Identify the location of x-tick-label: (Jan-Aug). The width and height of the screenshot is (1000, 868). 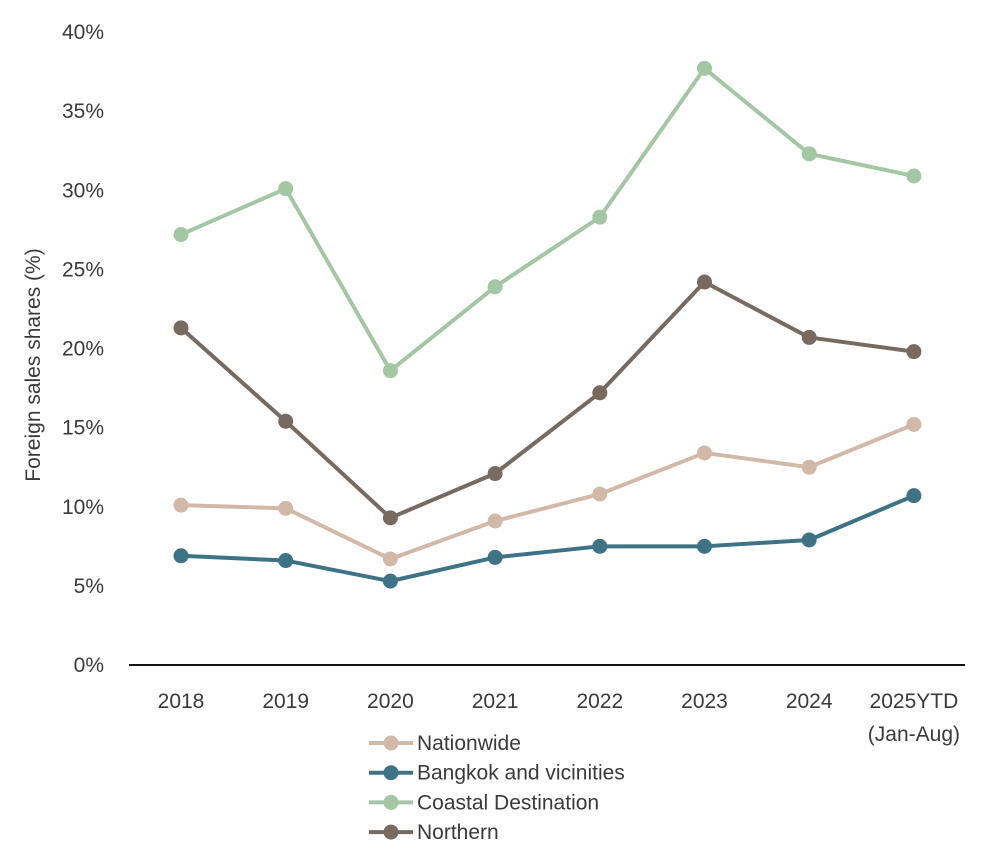
(914, 734).